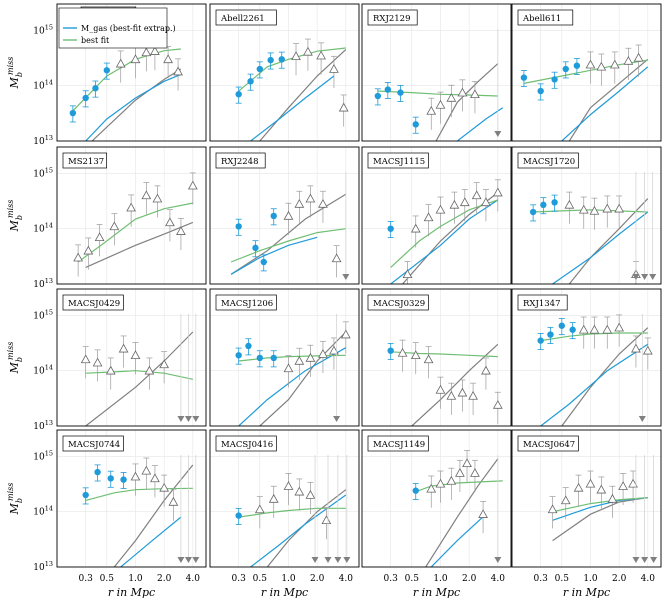  I want to click on panel-title: MACSJ0416, so click(246, 443).